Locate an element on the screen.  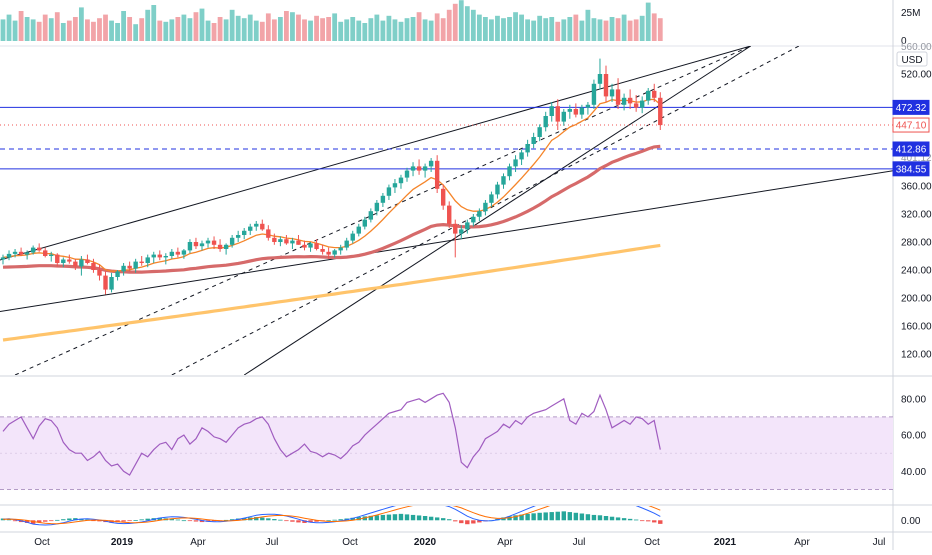
time-axis: Oct 2019 Apr Jul Oct 2020 Apr Jul Oct 2021 Apr Jul is located at coordinates (459, 542).